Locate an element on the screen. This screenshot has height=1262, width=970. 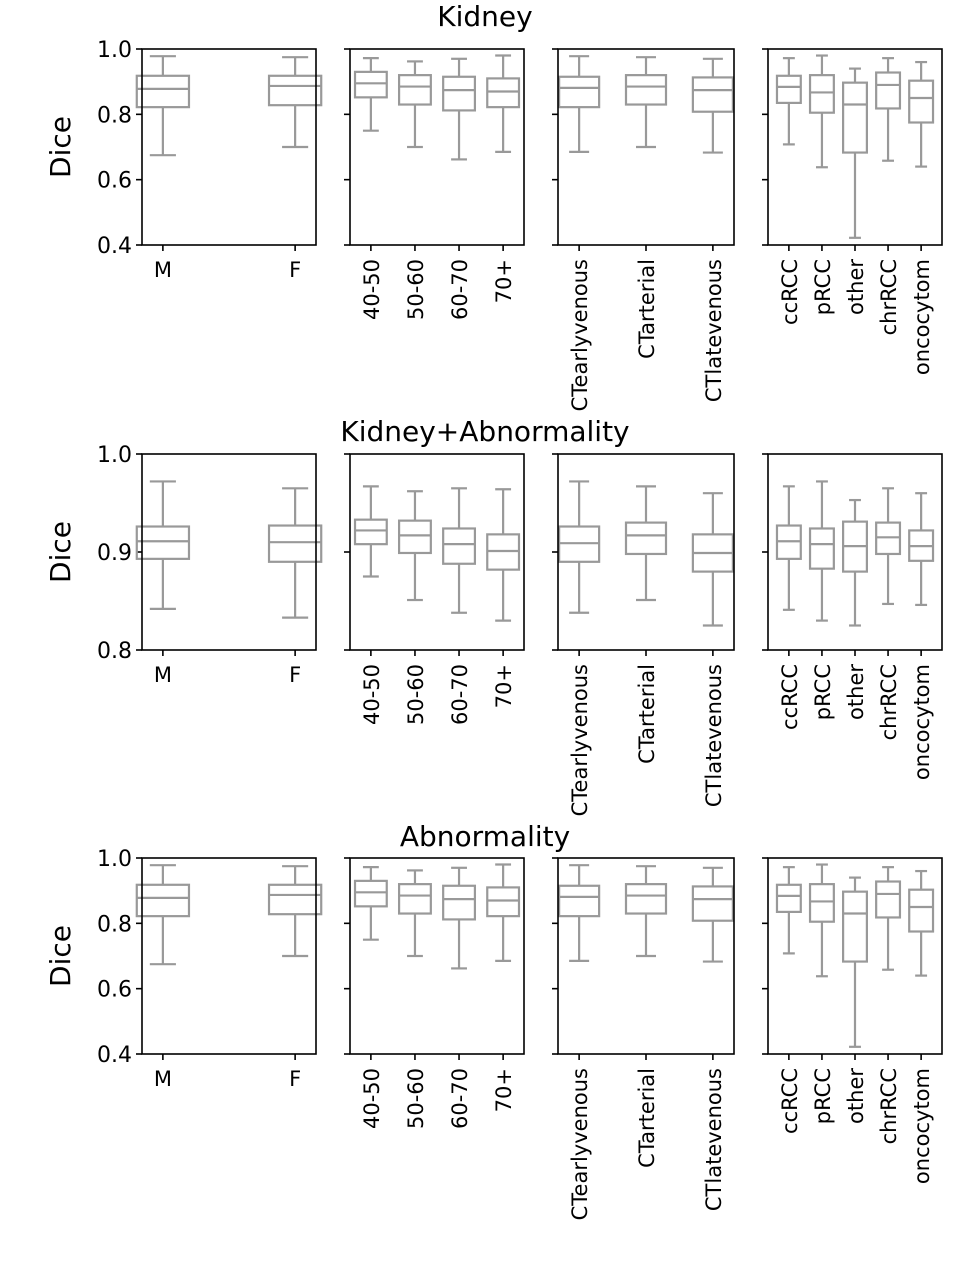
x-tick-label: ccRCC is located at coordinates (790, 292).